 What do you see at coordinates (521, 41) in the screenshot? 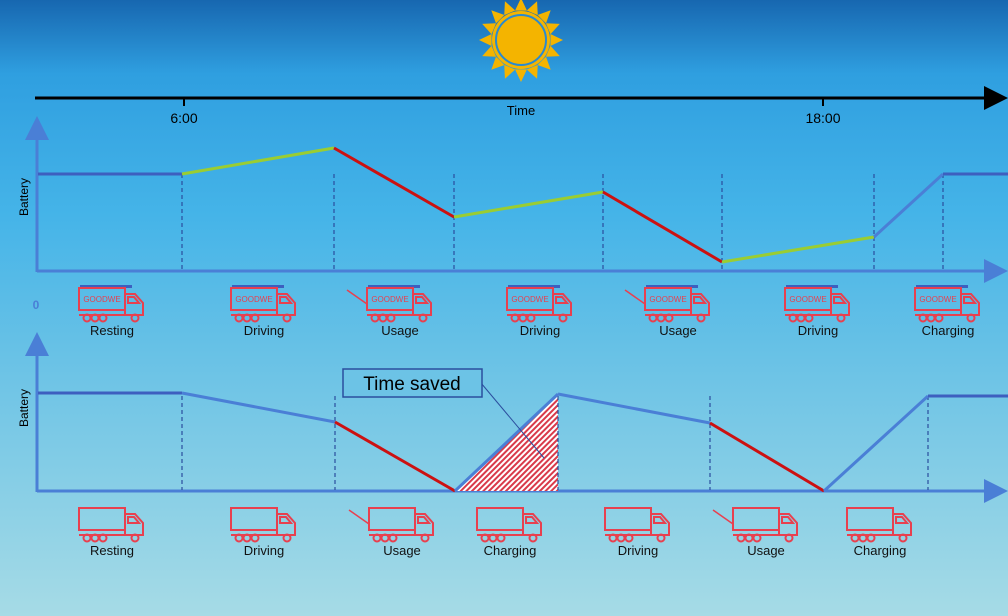
I see `sun-icon` at bounding box center [521, 41].